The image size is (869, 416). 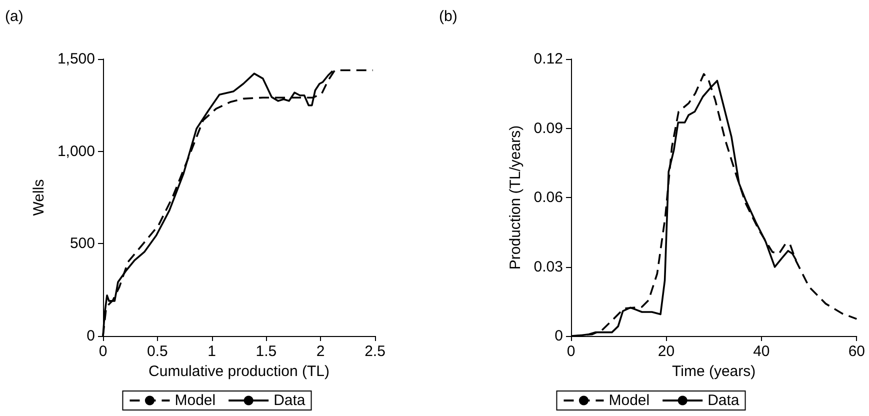 I want to click on y-tick-label: 1,500, so click(x=76, y=59).